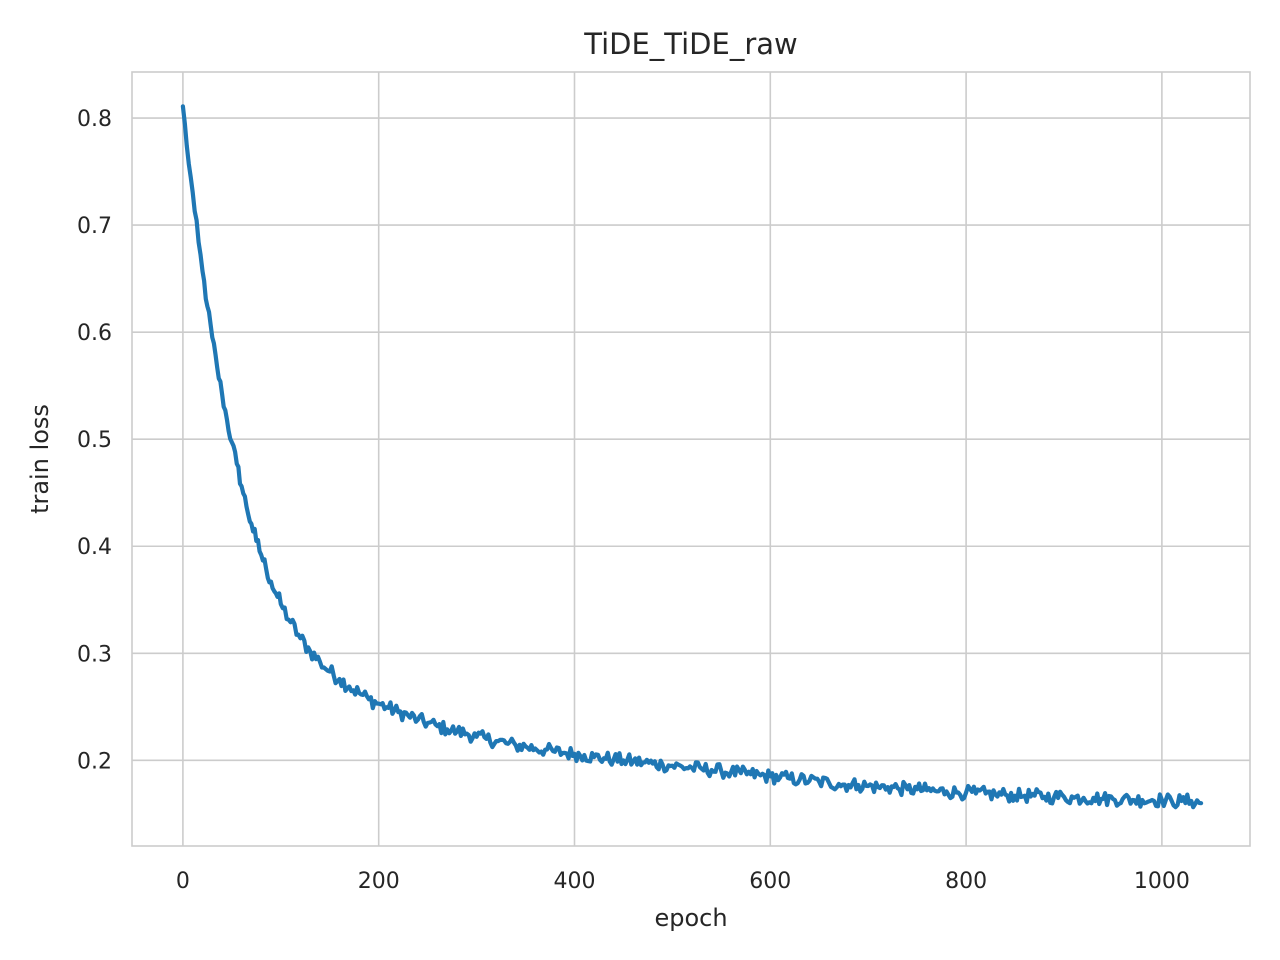  What do you see at coordinates (94, 761) in the screenshot?
I see `y-tick-label: 0.2` at bounding box center [94, 761].